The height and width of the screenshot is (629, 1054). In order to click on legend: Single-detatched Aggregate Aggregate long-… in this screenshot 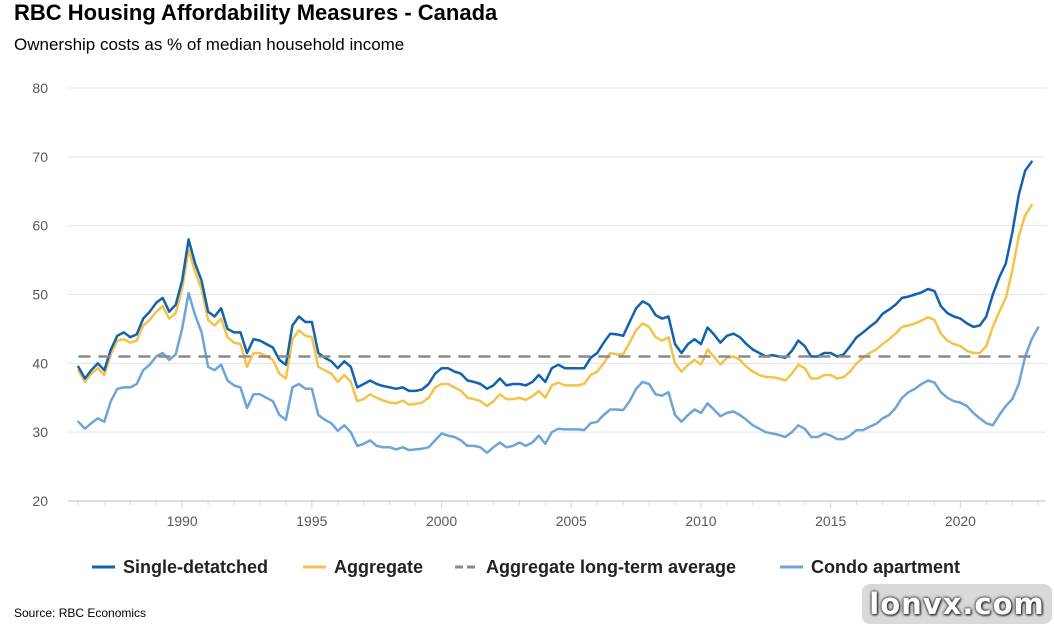, I will do `click(526, 567)`.